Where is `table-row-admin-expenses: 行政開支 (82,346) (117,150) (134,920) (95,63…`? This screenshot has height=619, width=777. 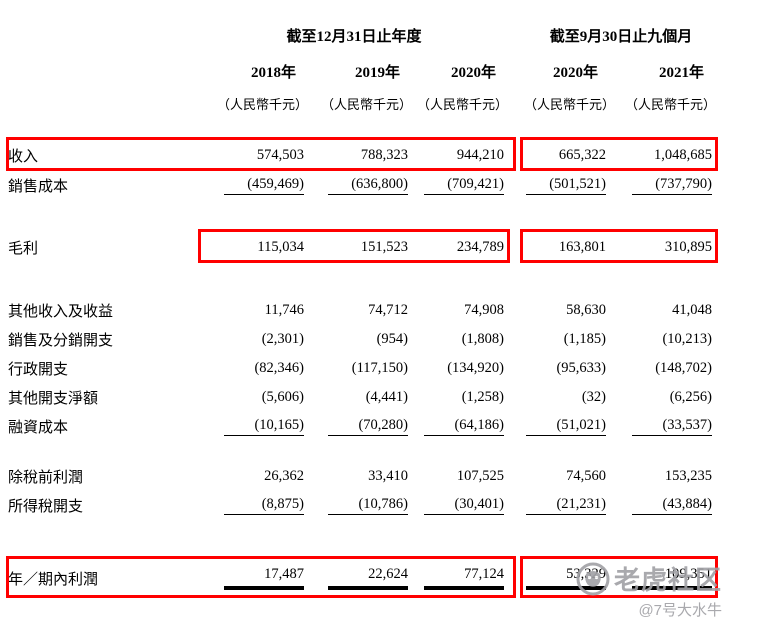 table-row-admin-expenses: 行政開支 (82,346) (117,150) (134,920) (95,63… is located at coordinates (392, 368).